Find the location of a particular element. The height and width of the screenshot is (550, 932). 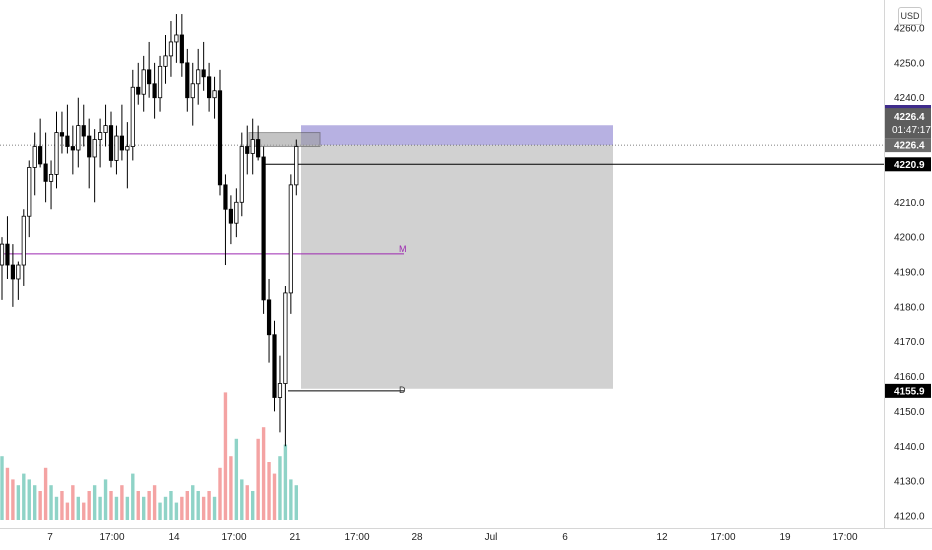

y-tick-label: 4170.0 is located at coordinates (909, 342).